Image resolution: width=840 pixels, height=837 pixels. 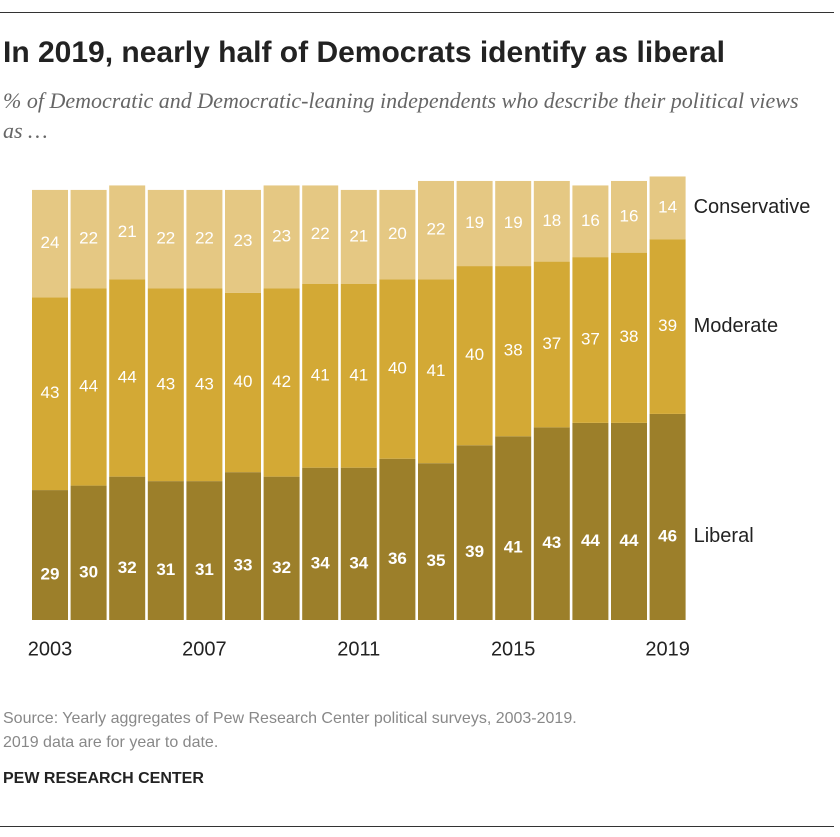 I want to click on data-label: 35, so click(x=436, y=560).